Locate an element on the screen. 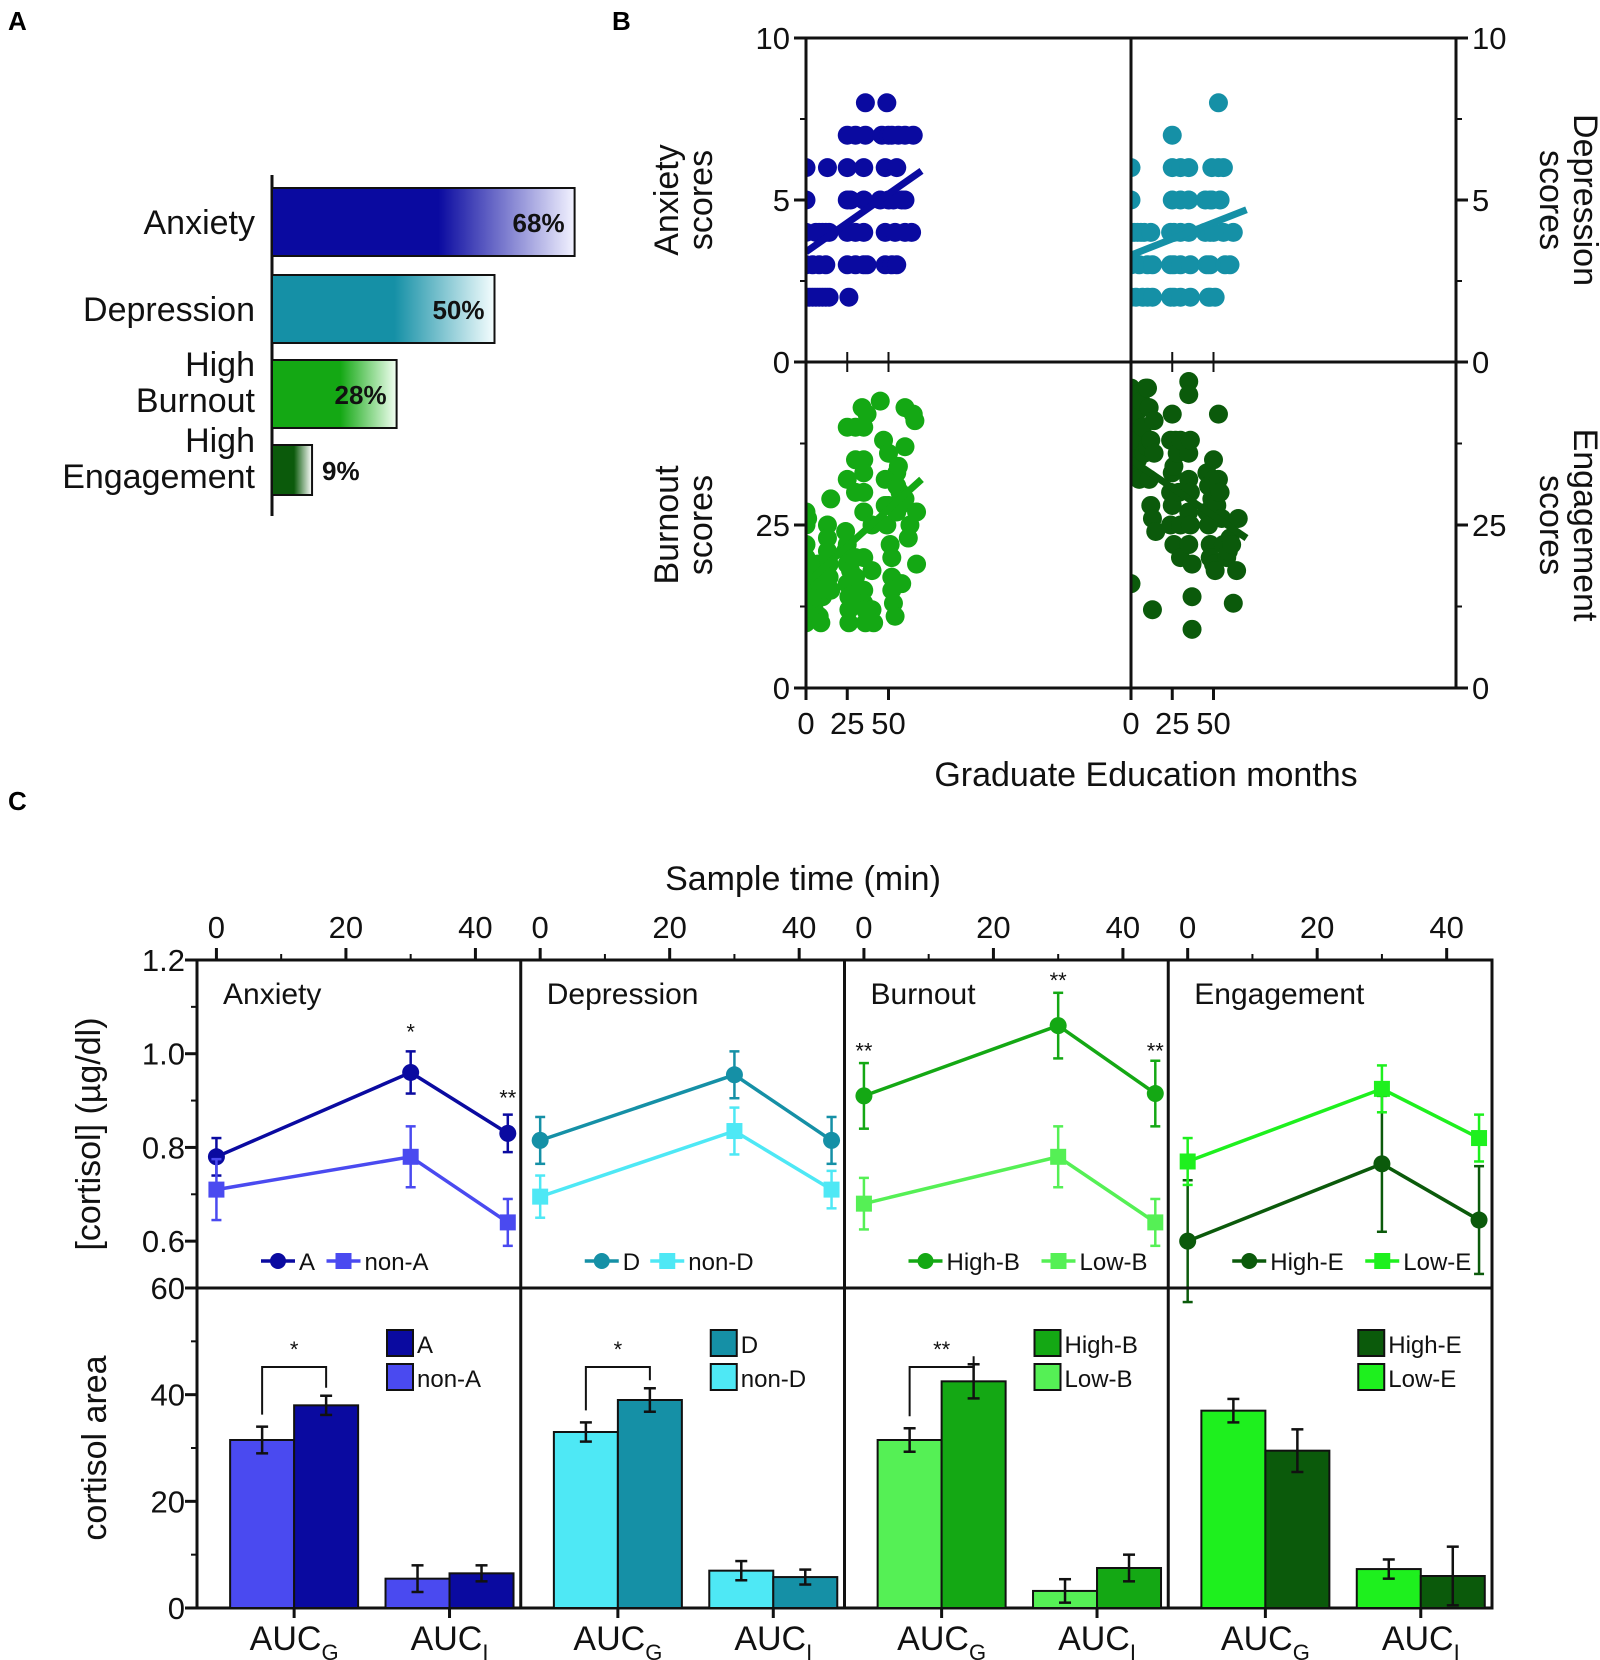 This screenshot has width=1600, height=1660. y-axis-title-text: cortisol area is located at coordinates (95, 1447).